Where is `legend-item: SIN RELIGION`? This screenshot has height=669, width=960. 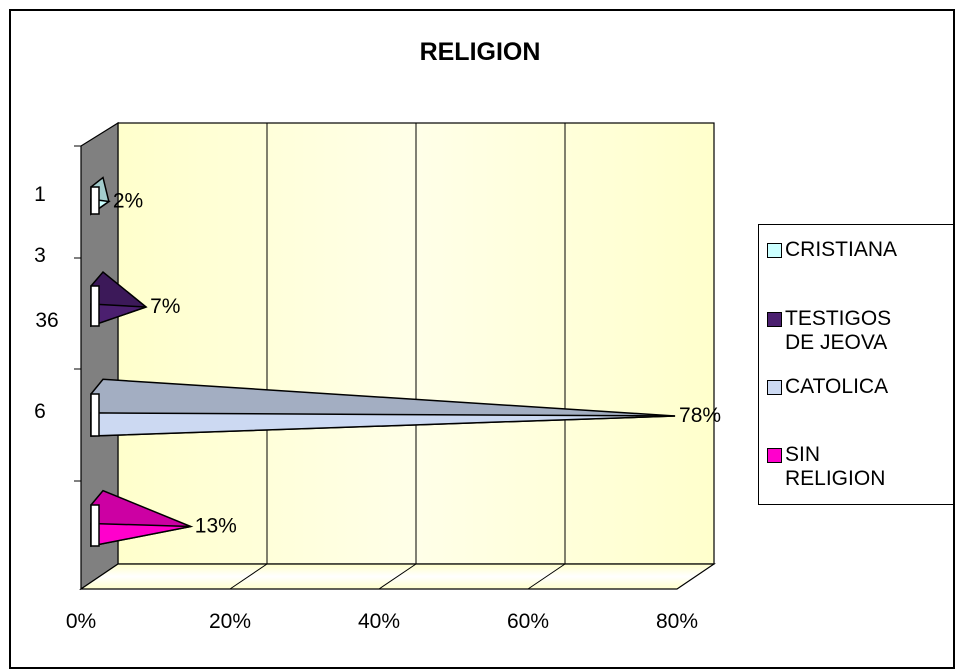
legend-item: SIN RELIGION is located at coordinates (826, 467).